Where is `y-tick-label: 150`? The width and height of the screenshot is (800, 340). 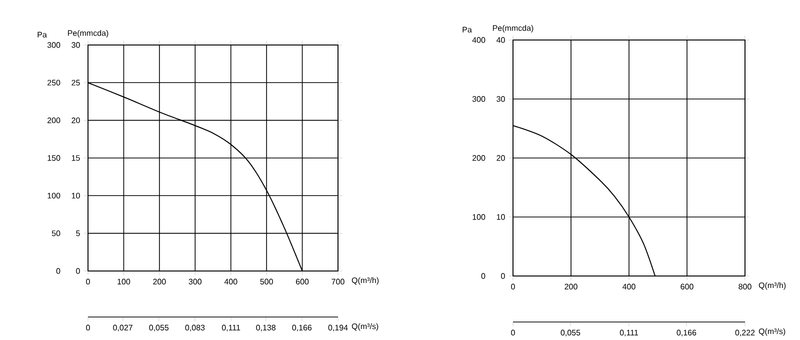 y-tick-label: 150 is located at coordinates (54, 158).